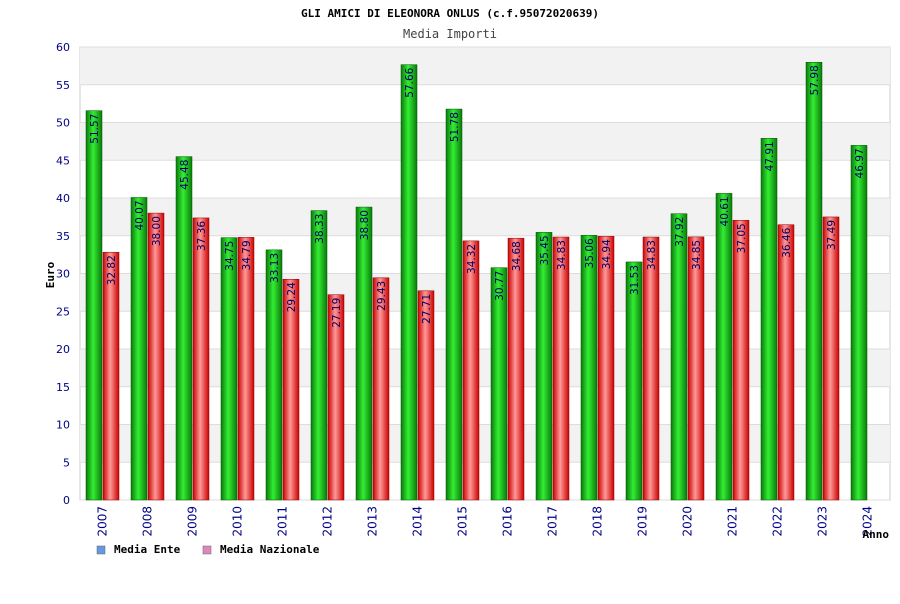 This screenshot has height=604, width=900. What do you see at coordinates (157, 231) in the screenshot?
I see `bar-value-label: 38.00` at bounding box center [157, 231].